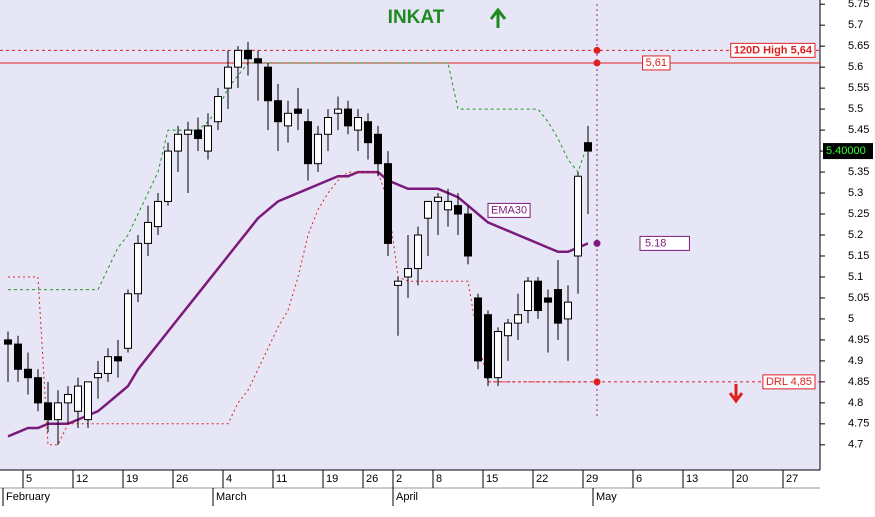 Image resolution: width=875 pixels, height=517 pixels. I want to click on y-tick-label: 5.5, so click(855, 109).